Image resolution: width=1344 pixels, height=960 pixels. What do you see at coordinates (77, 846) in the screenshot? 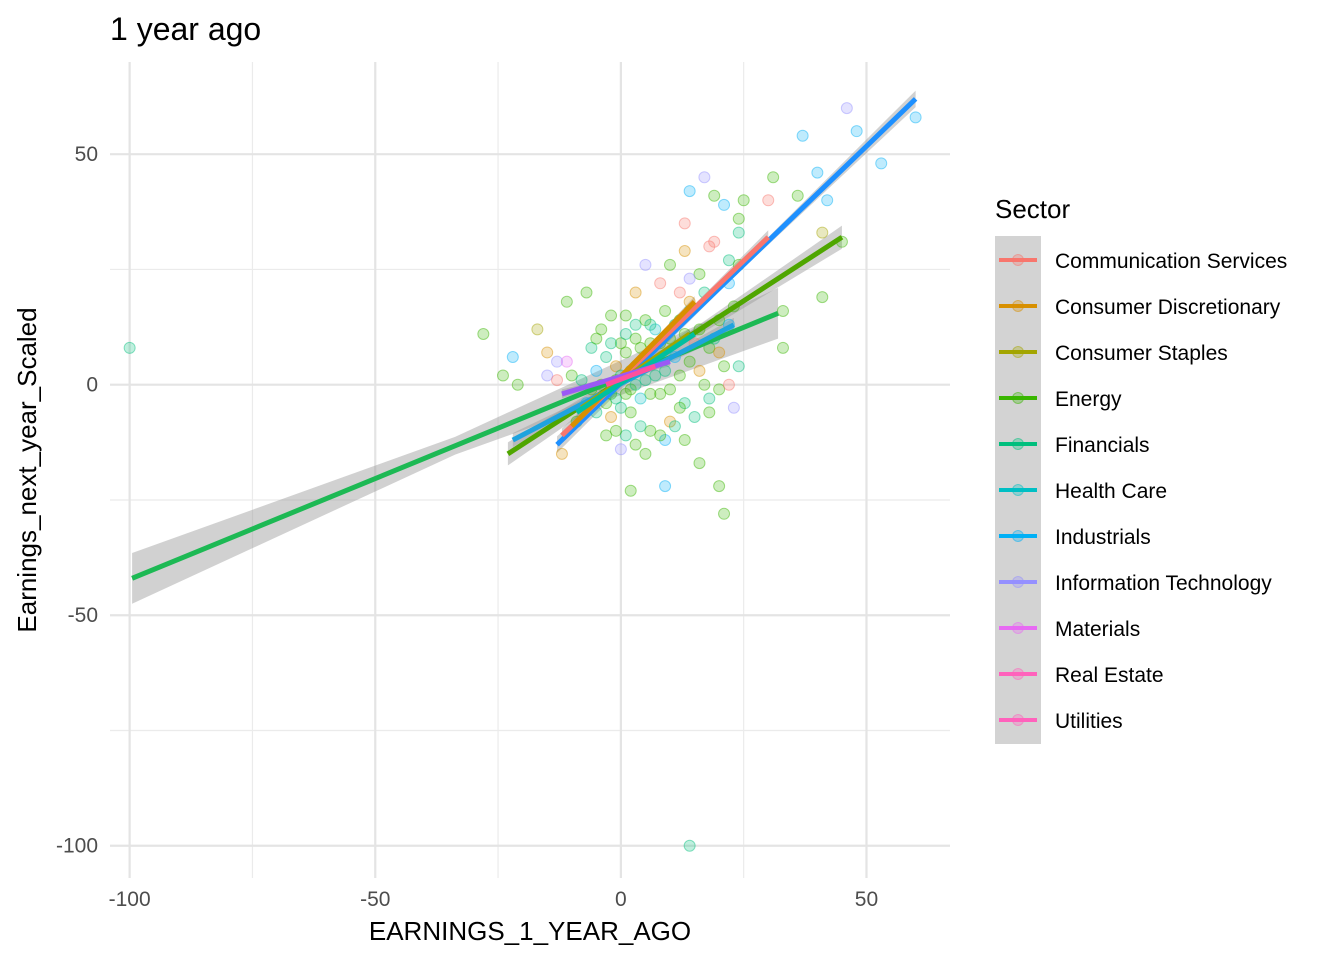
I see `y-tick-label: -100` at bounding box center [77, 846].